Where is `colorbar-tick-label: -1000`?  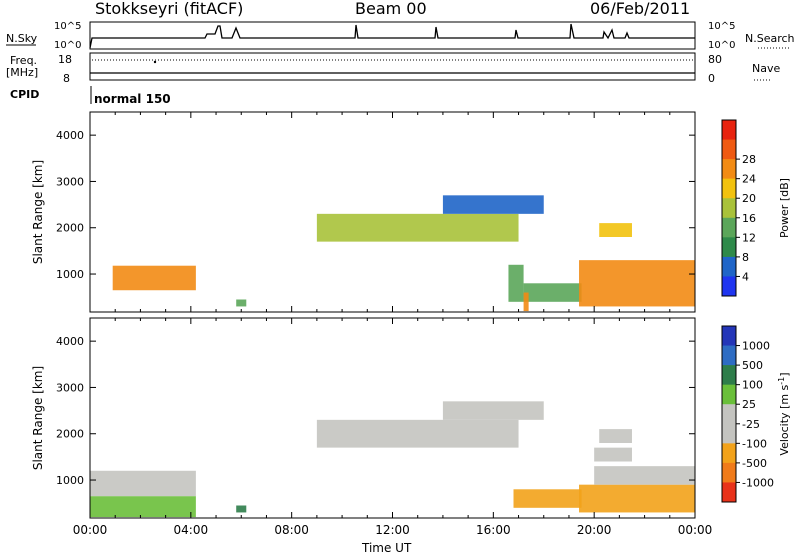
colorbar-tick-label: -1000 is located at coordinates (758, 482).